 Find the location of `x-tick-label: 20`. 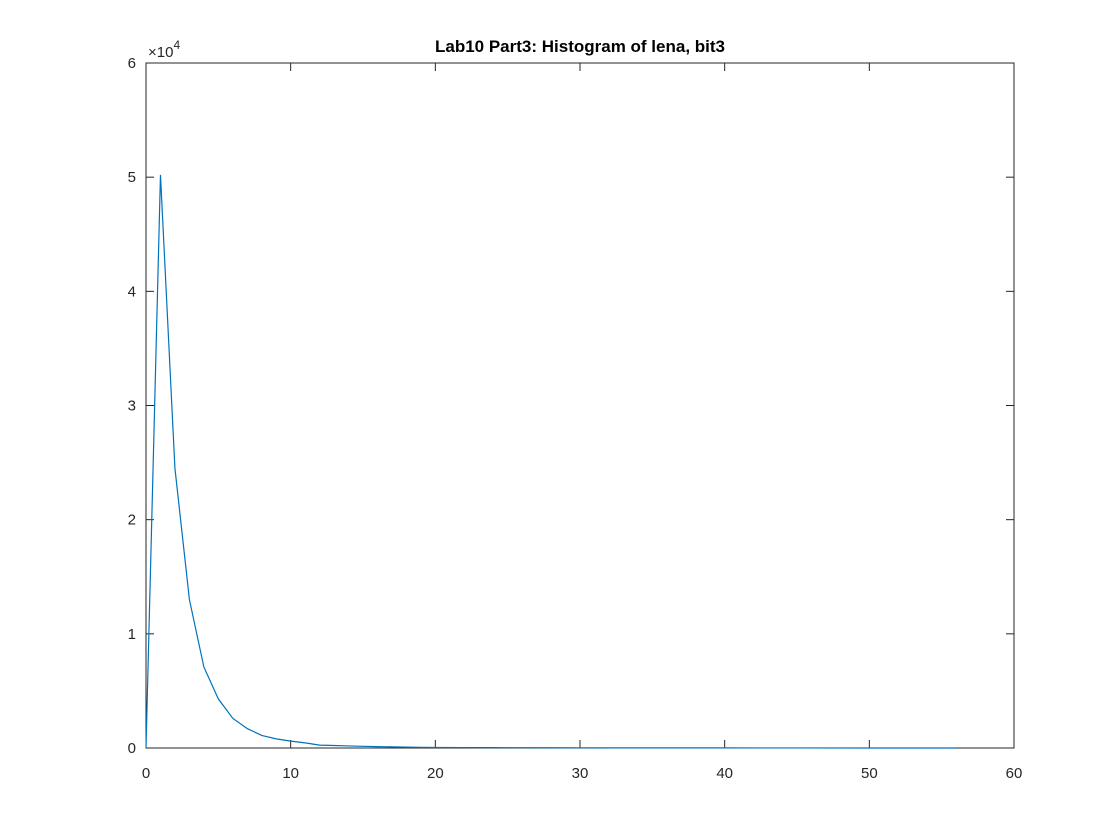

x-tick-label: 20 is located at coordinates (435, 773).